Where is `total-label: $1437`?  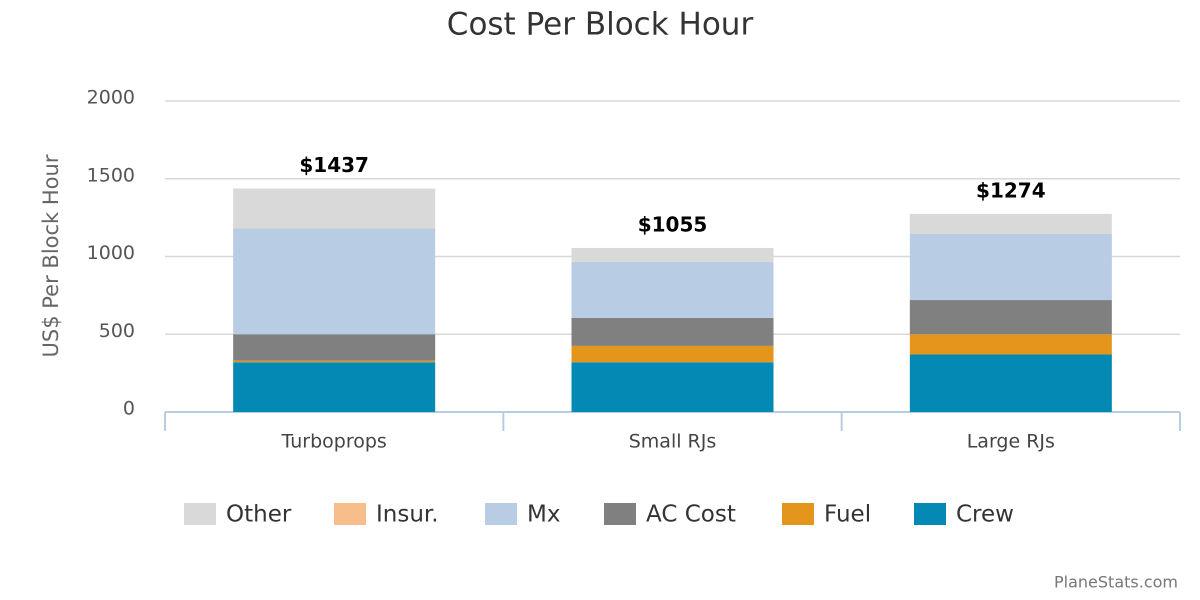
total-label: $1437 is located at coordinates (334, 165).